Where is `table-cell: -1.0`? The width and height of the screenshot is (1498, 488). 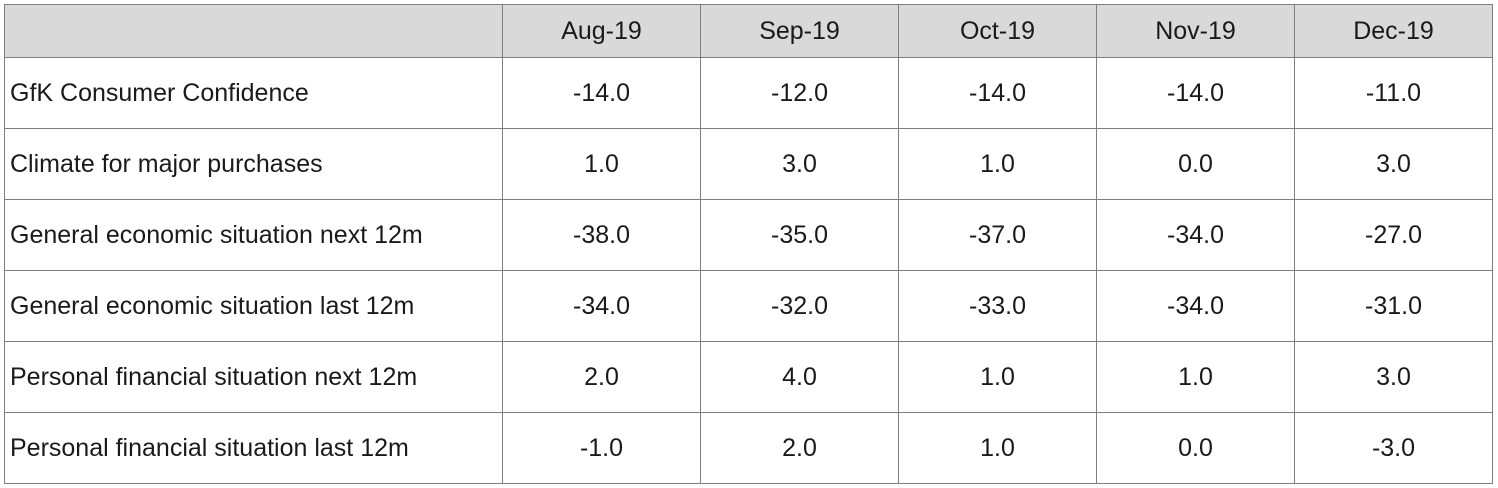
table-cell: -1.0 is located at coordinates (601, 448).